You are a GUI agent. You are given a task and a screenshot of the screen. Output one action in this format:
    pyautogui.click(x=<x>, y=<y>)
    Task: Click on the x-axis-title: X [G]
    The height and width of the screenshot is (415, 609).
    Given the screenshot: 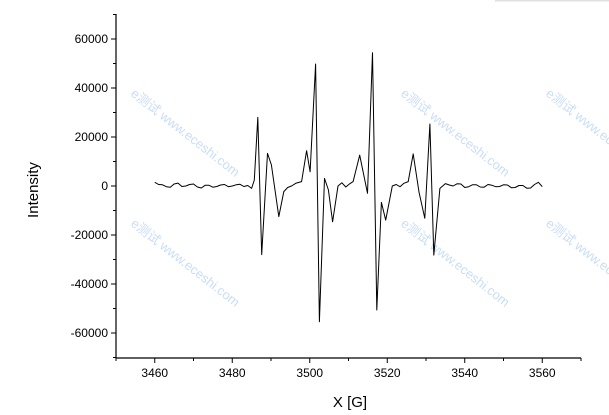 What is the action you would take?
    pyautogui.click(x=350, y=402)
    